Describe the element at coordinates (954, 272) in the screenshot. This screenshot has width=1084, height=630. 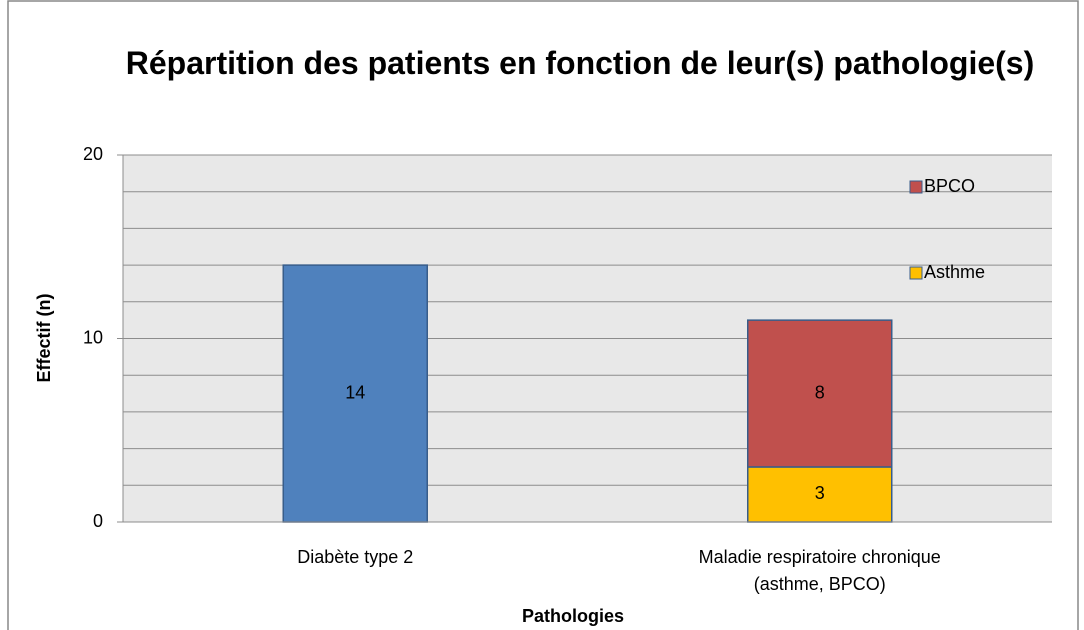
I see `legend-label: Asthme` at that location.